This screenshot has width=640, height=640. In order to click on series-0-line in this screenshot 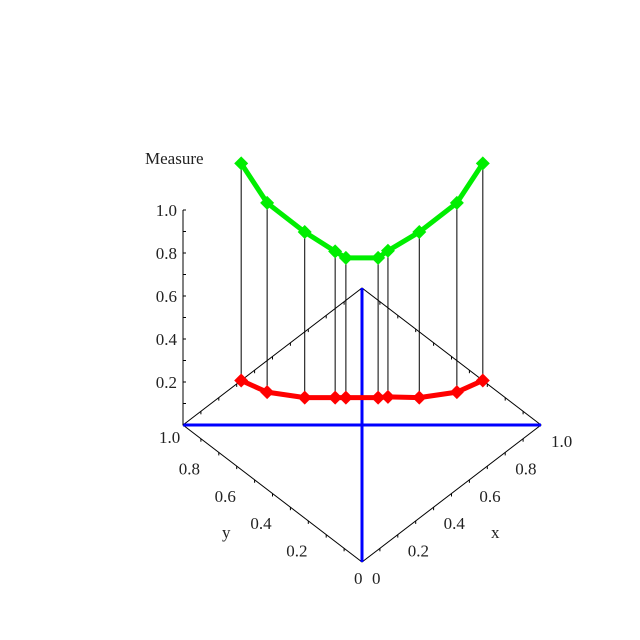, I will do `click(362, 389)`.